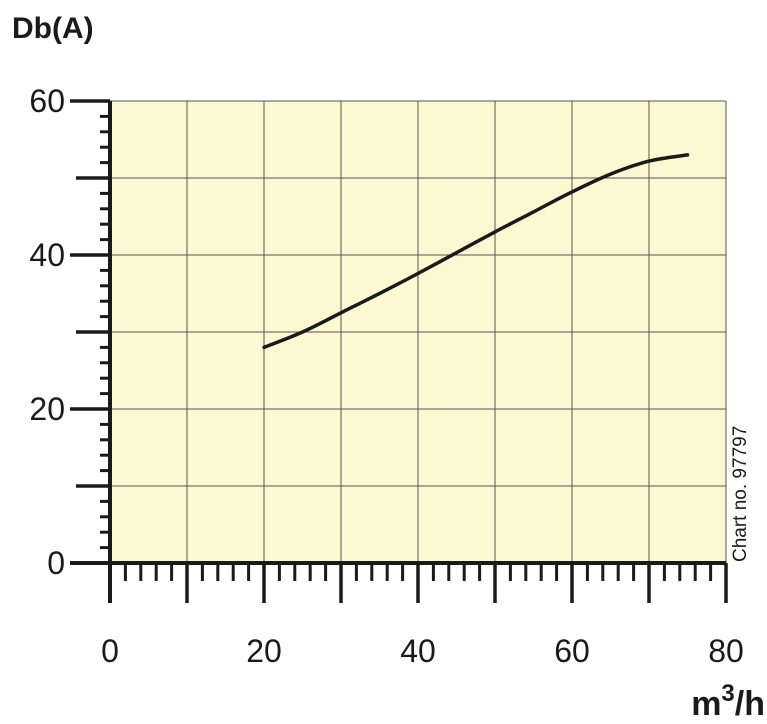  I want to click on y-tick-label: 40, so click(47, 255).